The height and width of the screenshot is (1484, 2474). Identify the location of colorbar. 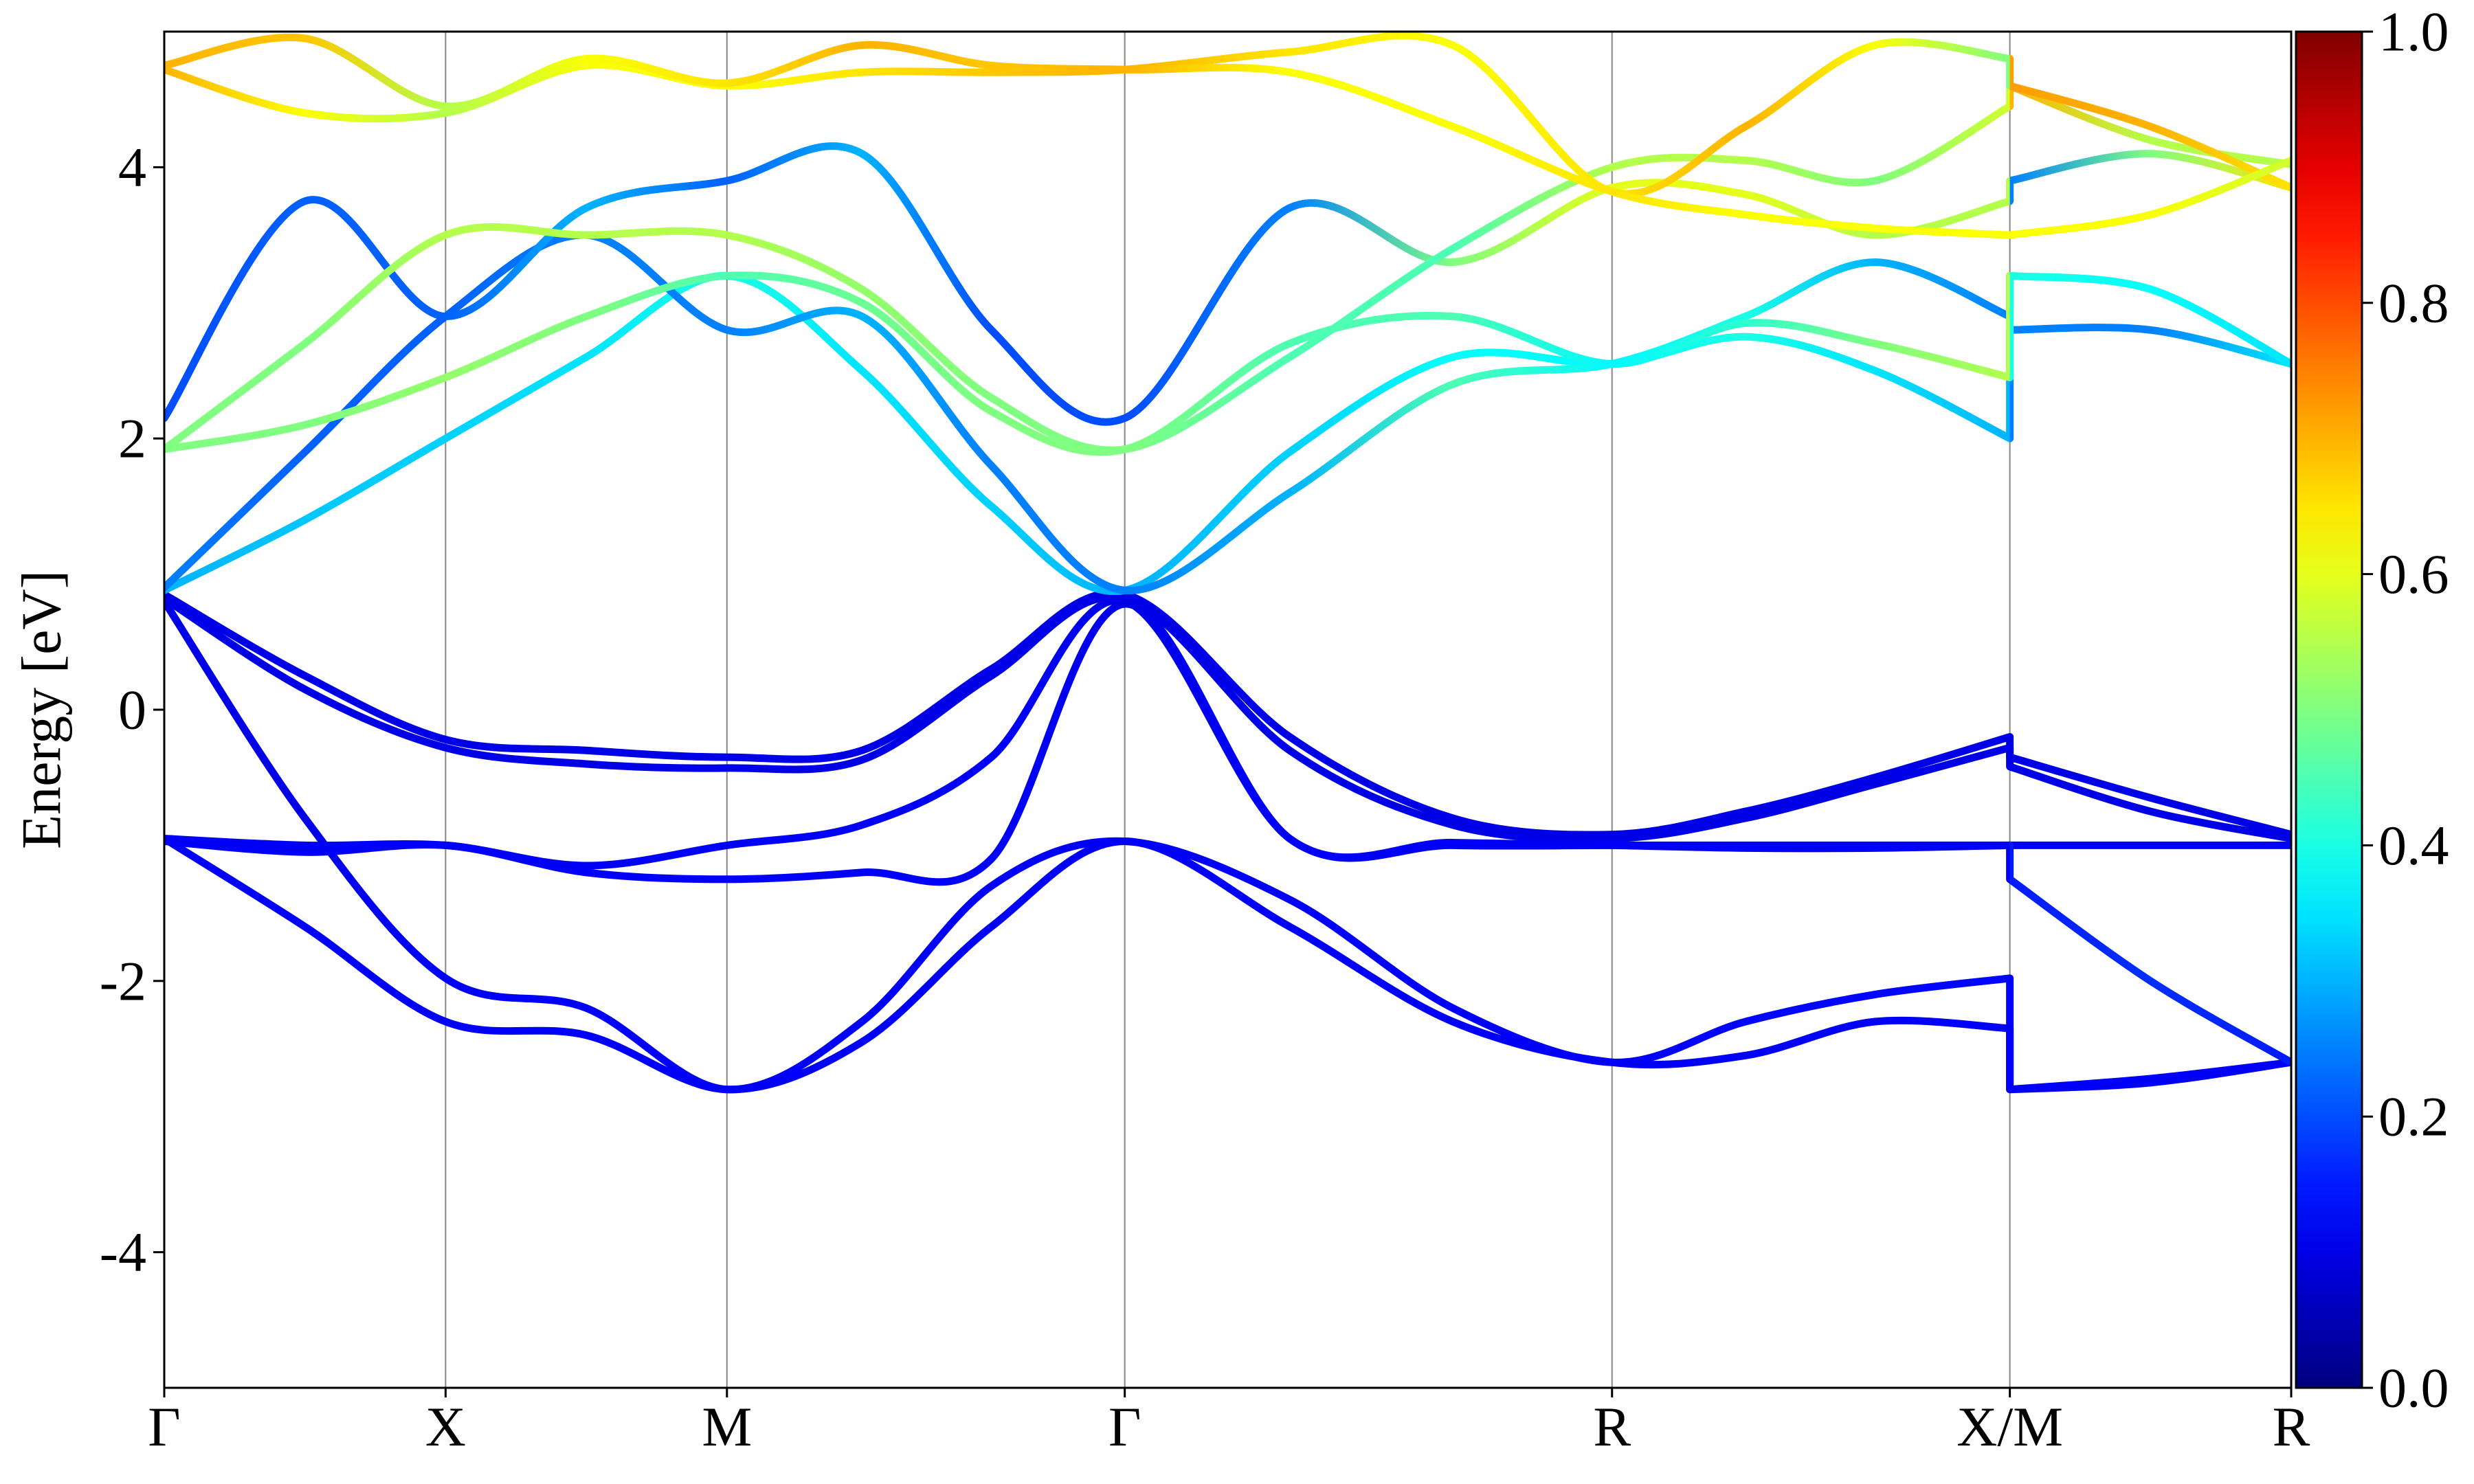
(2329, 709).